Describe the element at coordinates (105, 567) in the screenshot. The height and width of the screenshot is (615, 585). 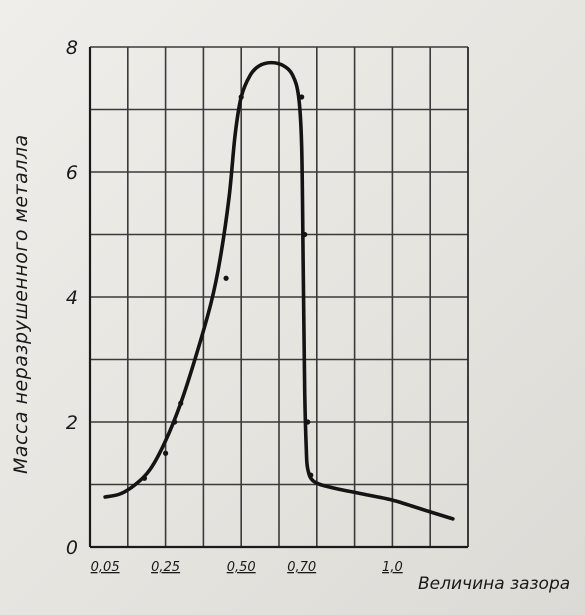
I see `x-tick-label: 0,05` at that location.